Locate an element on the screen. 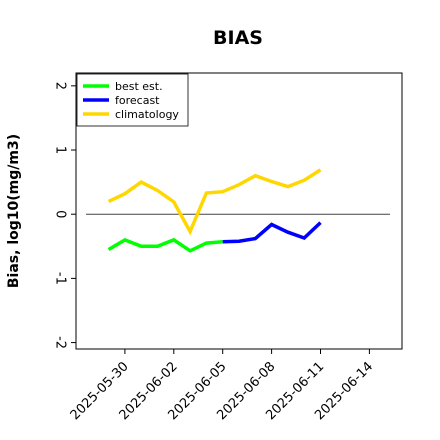  y-tick-label: 0 is located at coordinates (60, 214).